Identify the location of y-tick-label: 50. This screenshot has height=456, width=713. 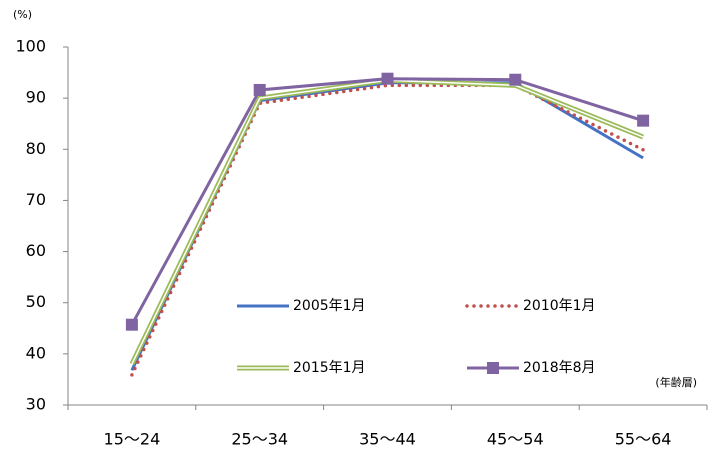
(36, 301).